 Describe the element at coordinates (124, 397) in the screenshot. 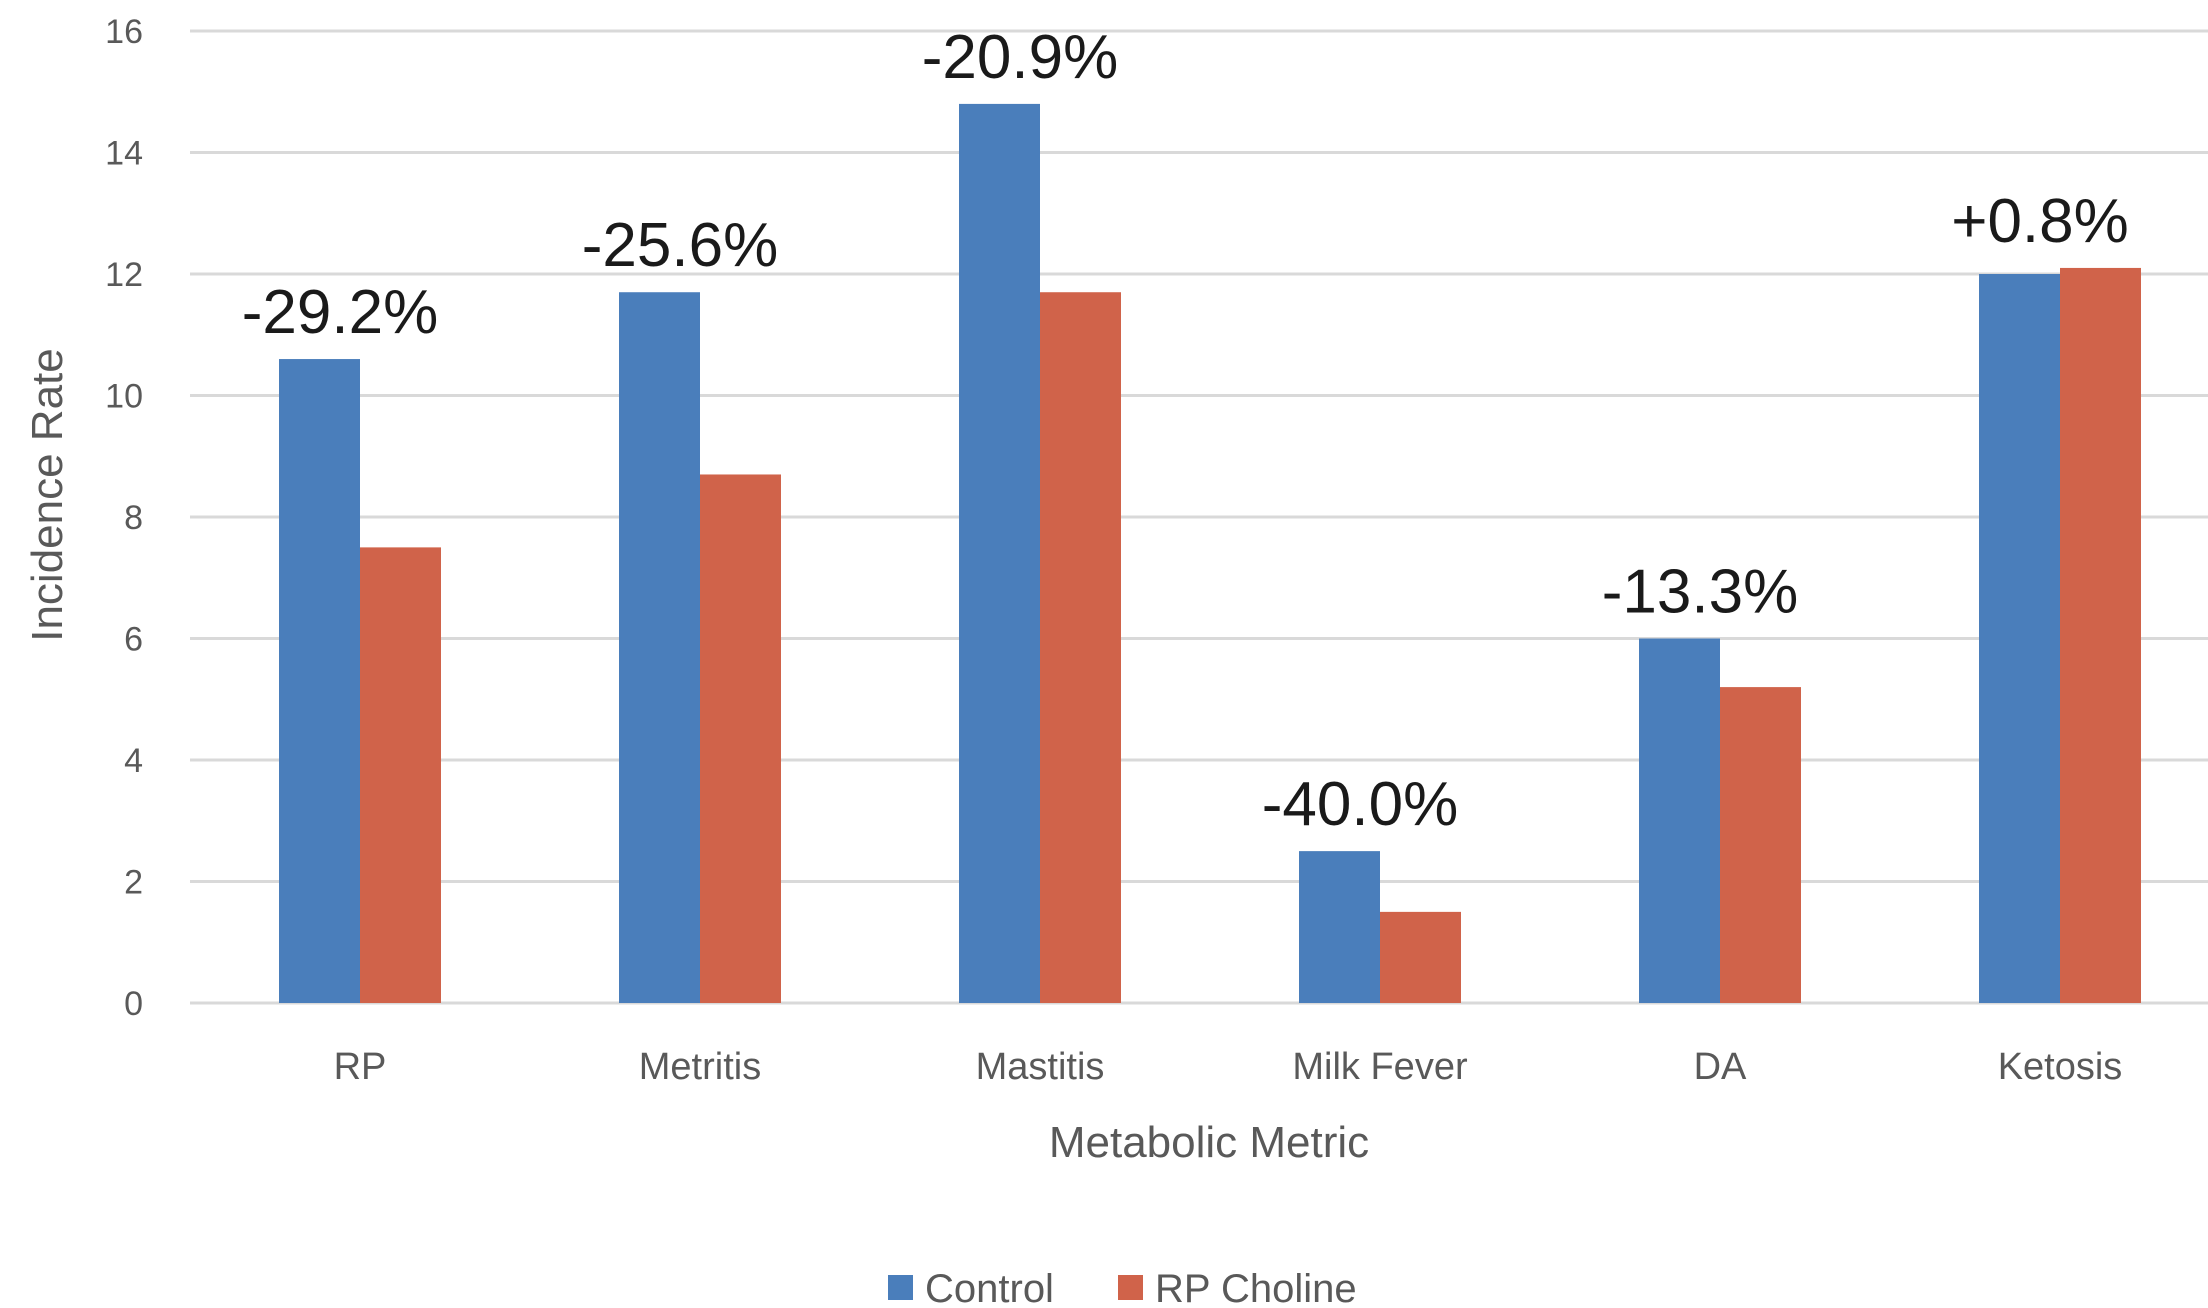

I see `y-tick-label: 10` at that location.